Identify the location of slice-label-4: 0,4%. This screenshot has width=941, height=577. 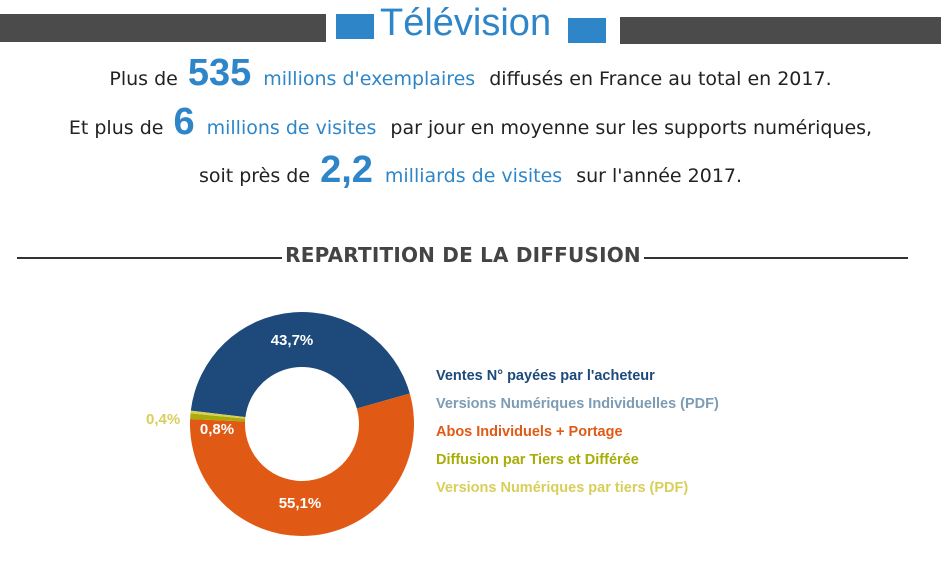
(163, 419).